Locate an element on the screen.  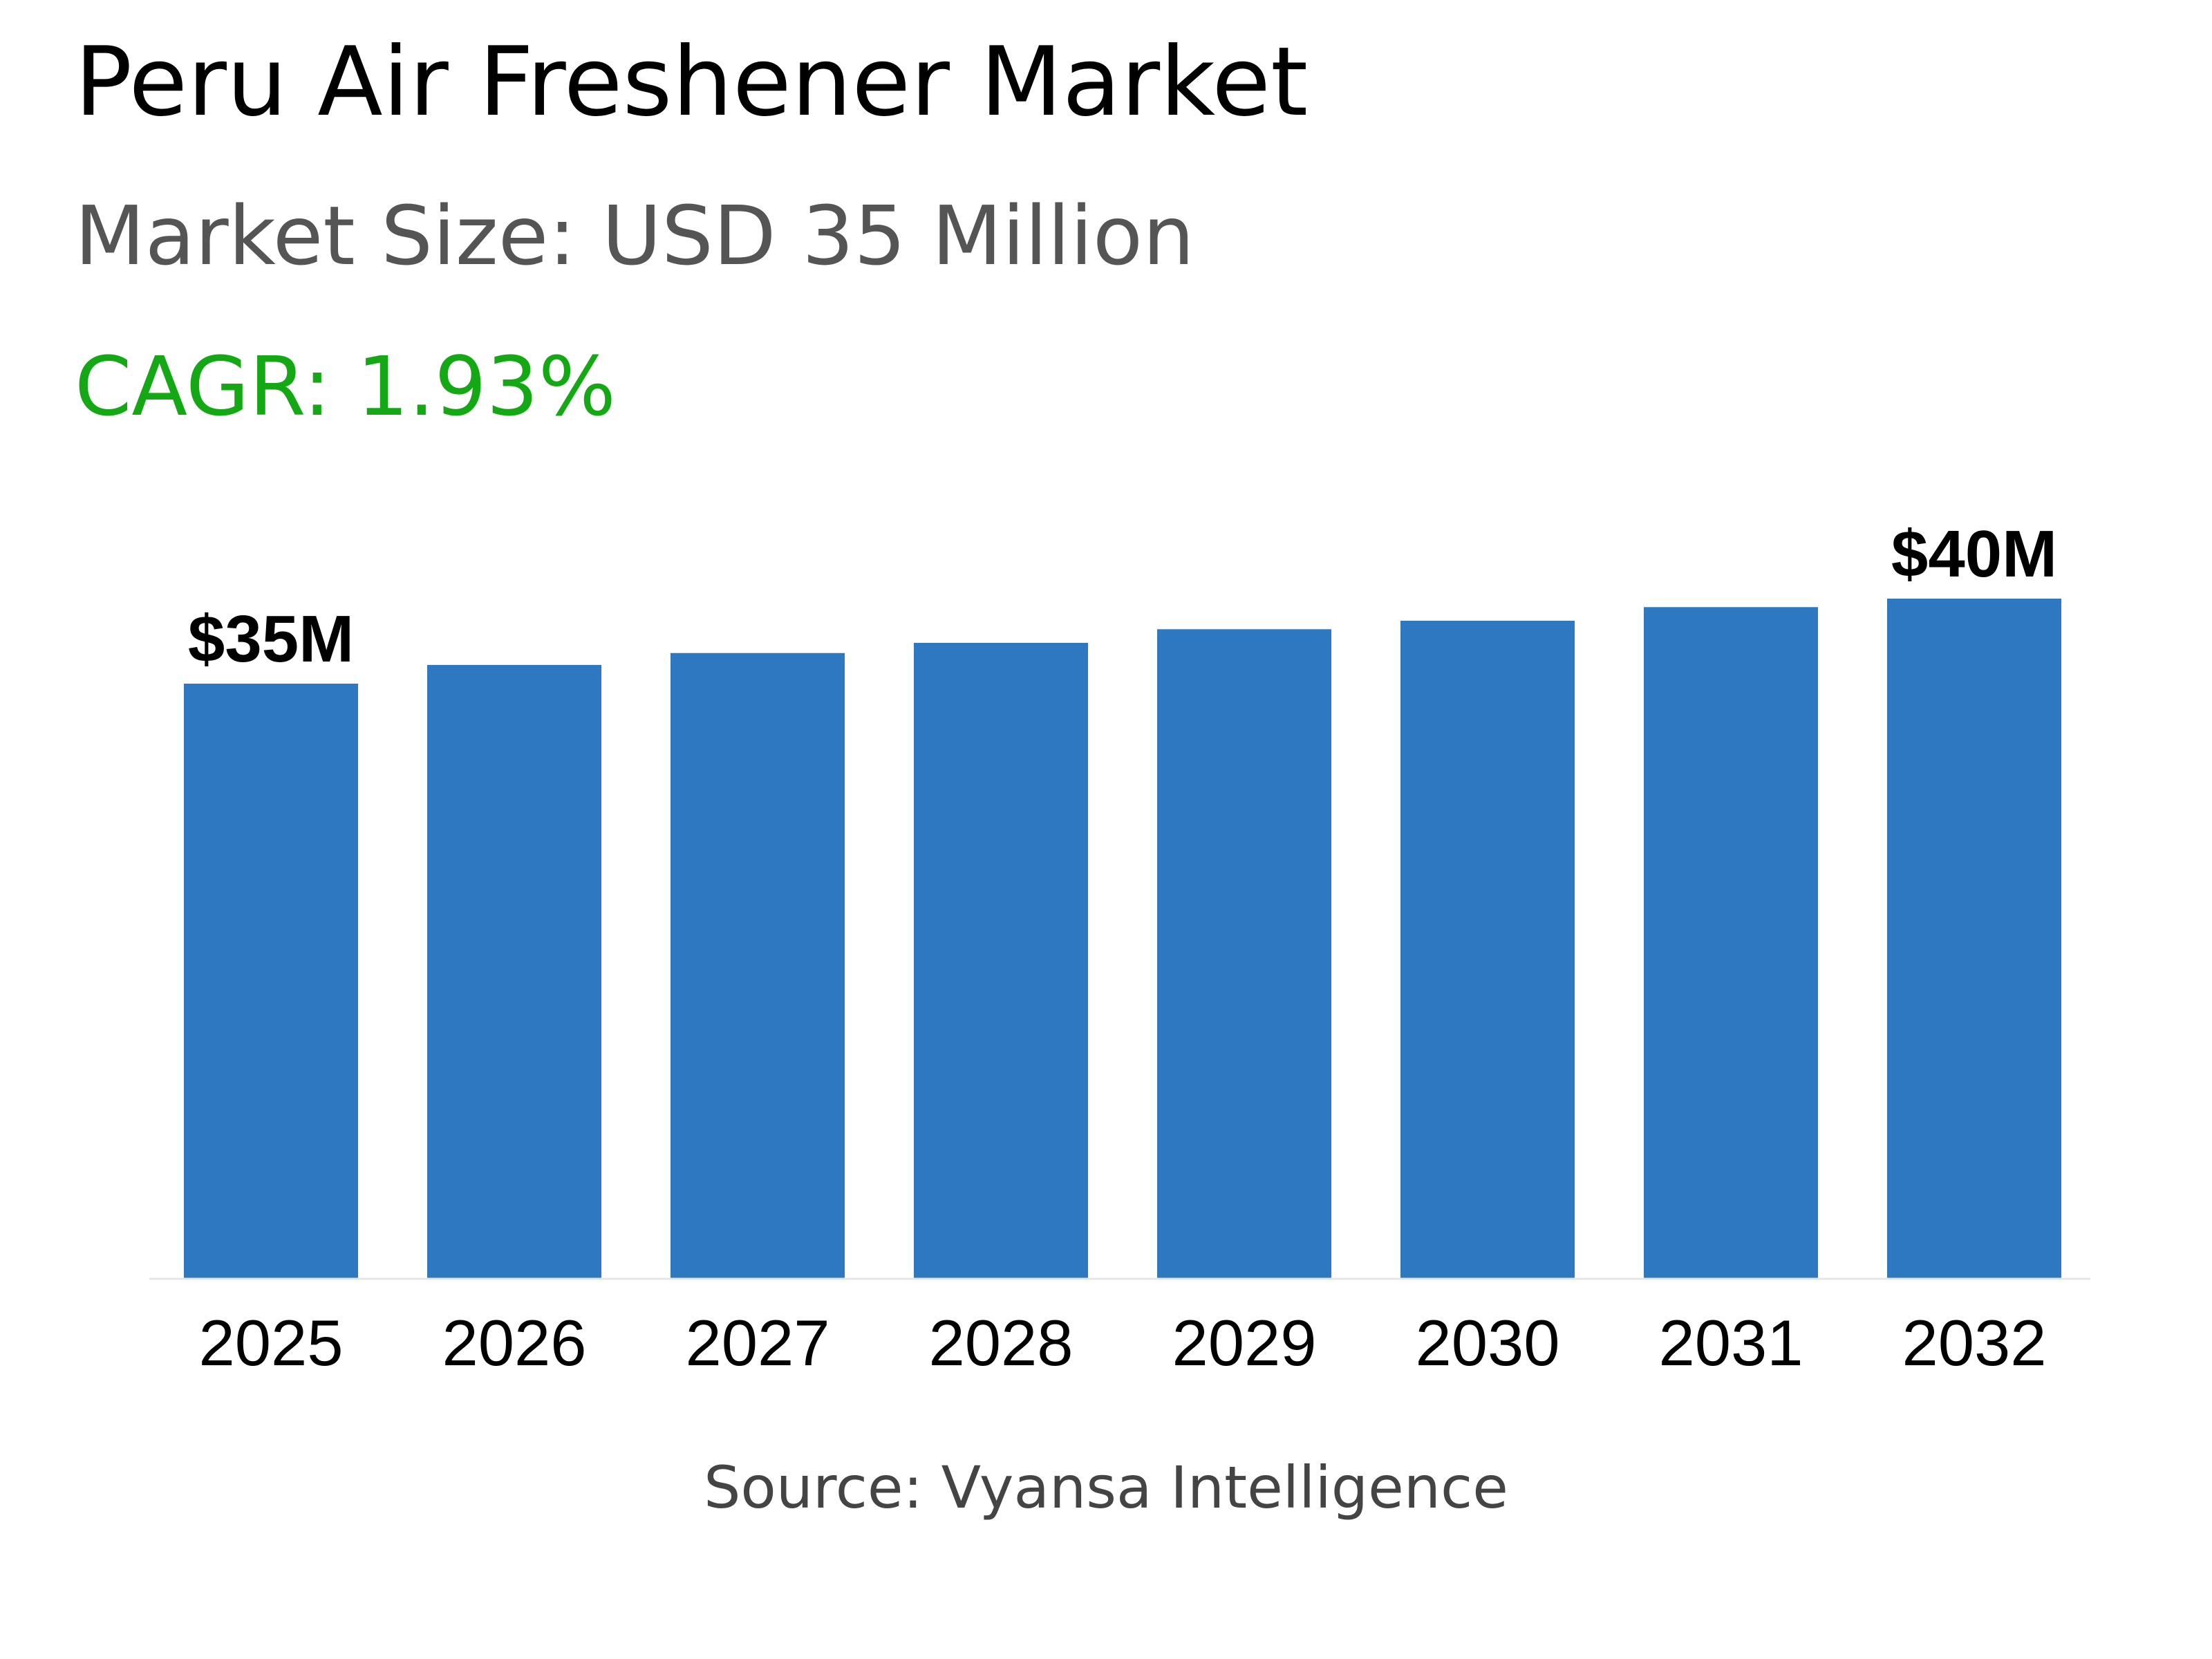
bar-2025 is located at coordinates (271, 981).